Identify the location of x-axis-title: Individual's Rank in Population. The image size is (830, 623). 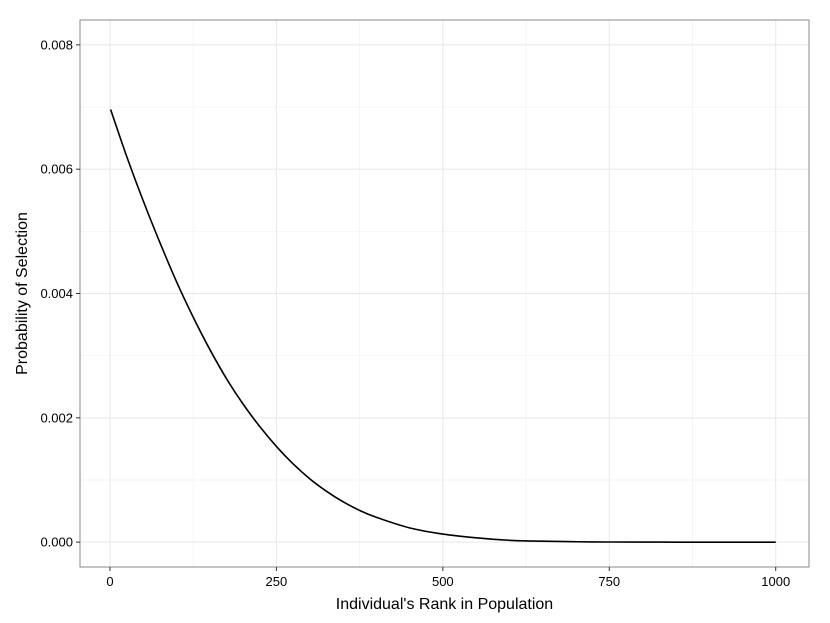
(444, 604).